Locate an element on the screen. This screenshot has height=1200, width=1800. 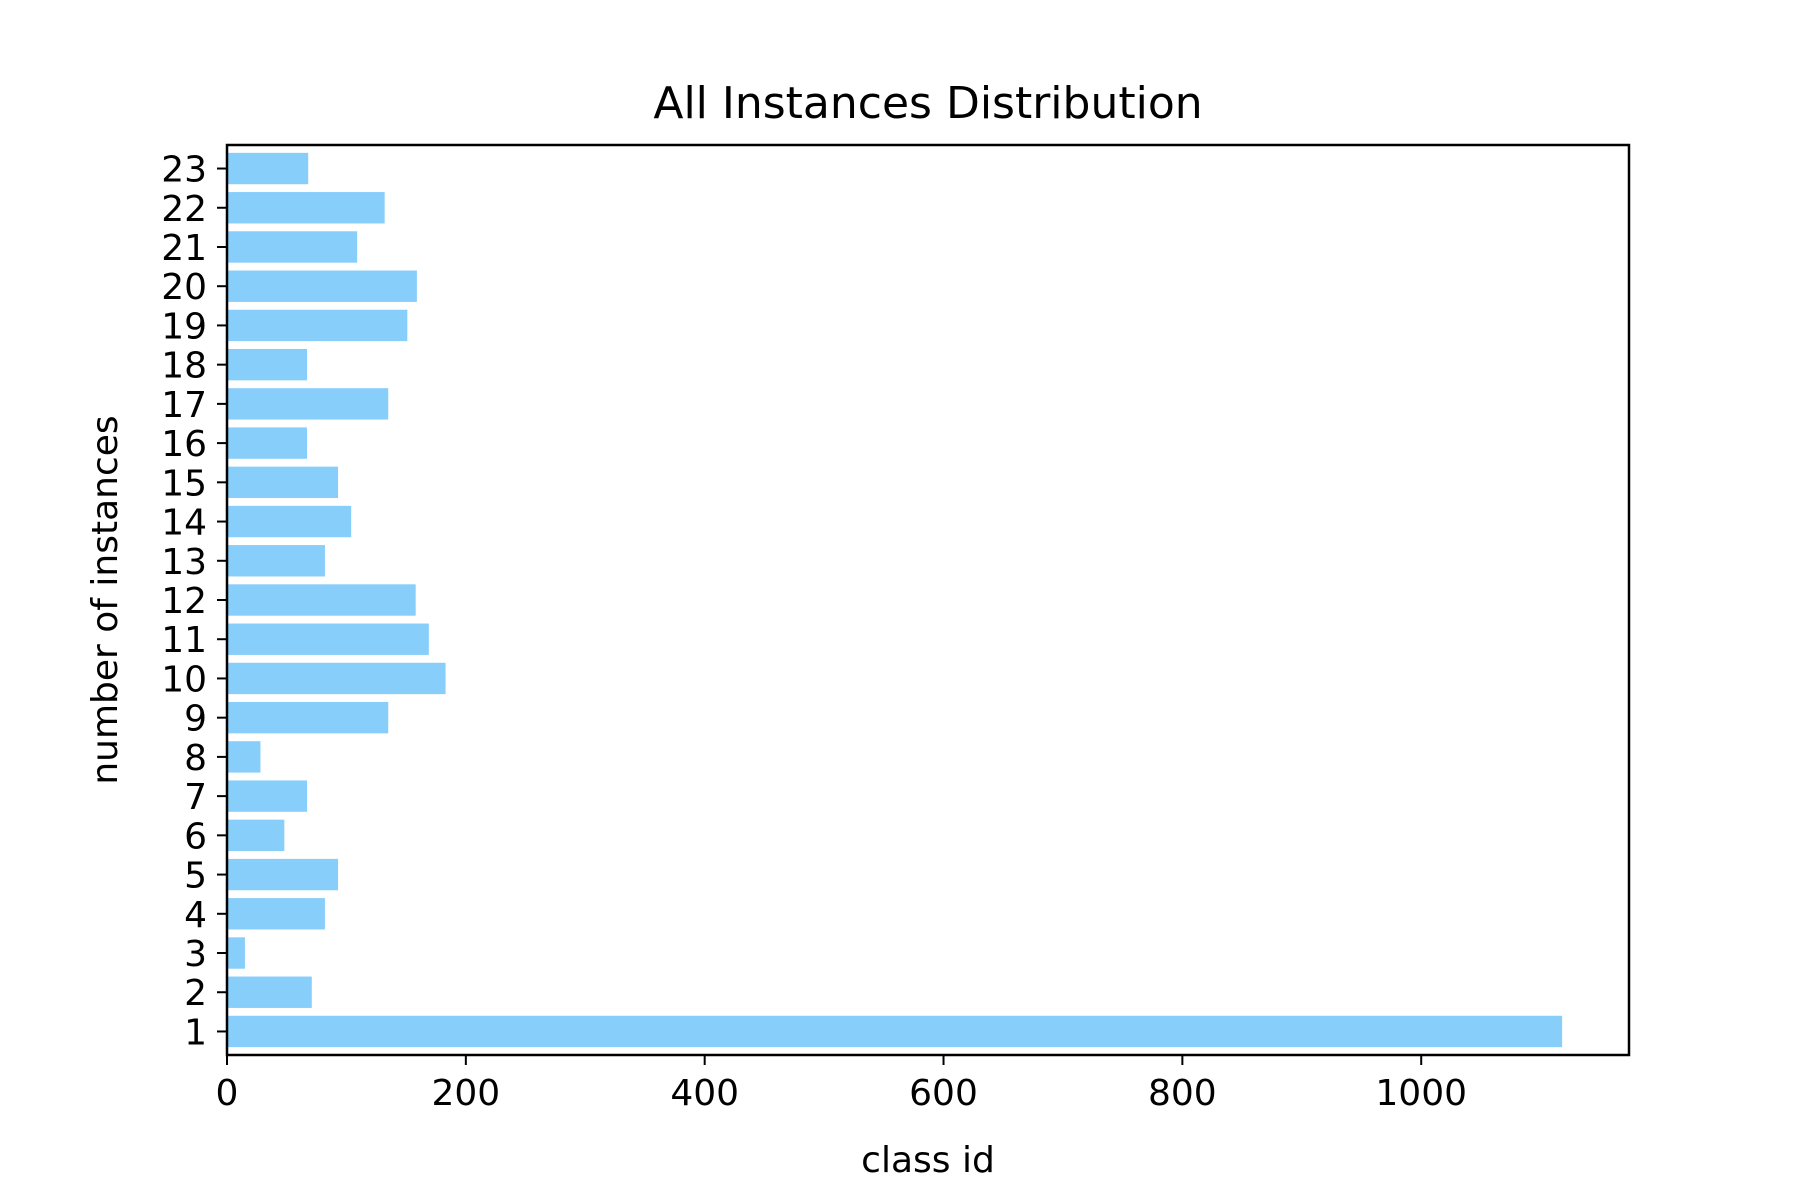
y-tick-label: 23 is located at coordinates (184, 170).